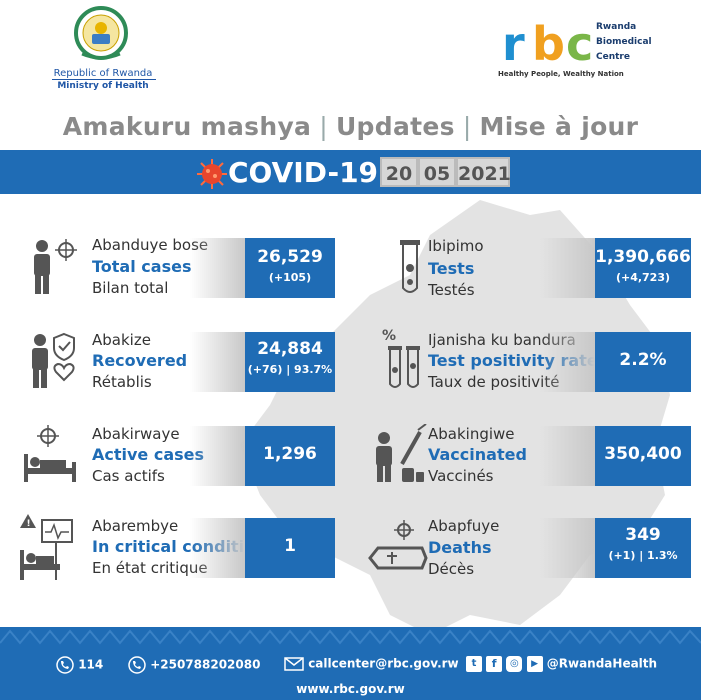 This screenshot has width=701, height=700. I want to click on date-month: 05, so click(437, 172).